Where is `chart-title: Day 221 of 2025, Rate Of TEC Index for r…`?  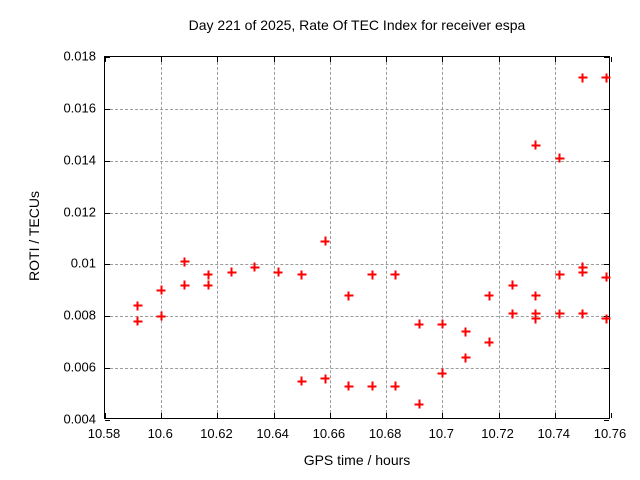
chart-title: Day 221 of 2025, Rate Of TEC Index for r… is located at coordinates (357, 25).